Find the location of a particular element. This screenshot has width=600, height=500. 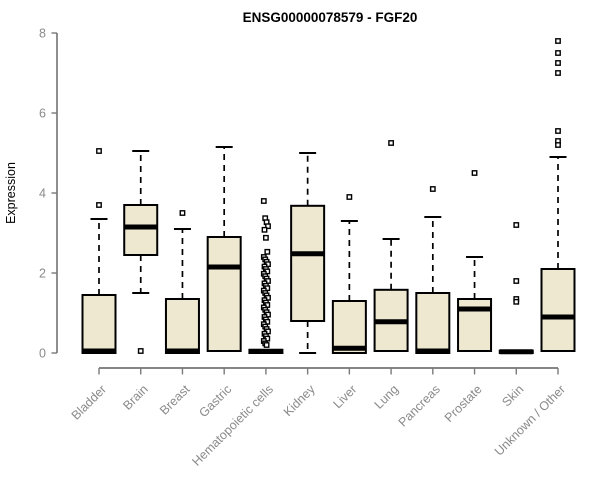

boxplot-unknown-other is located at coordinates (558, 195).